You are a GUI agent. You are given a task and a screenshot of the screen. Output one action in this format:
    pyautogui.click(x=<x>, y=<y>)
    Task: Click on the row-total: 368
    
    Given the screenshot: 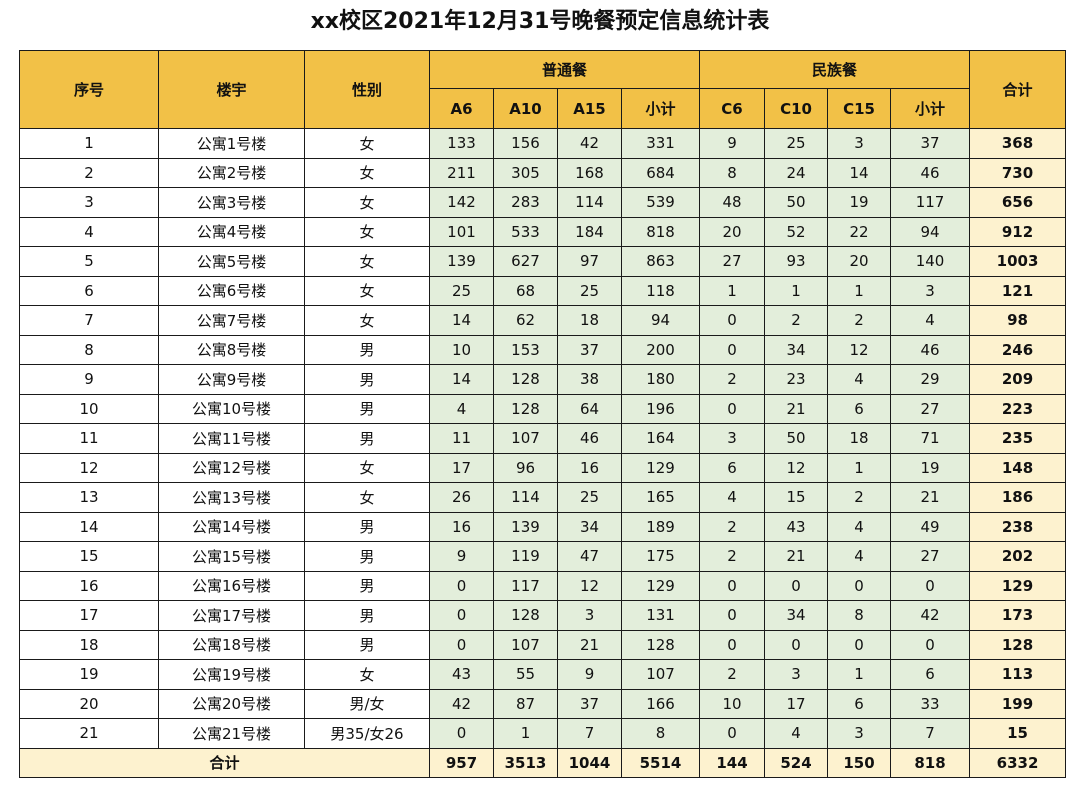 What is the action you would take?
    pyautogui.click(x=1018, y=143)
    